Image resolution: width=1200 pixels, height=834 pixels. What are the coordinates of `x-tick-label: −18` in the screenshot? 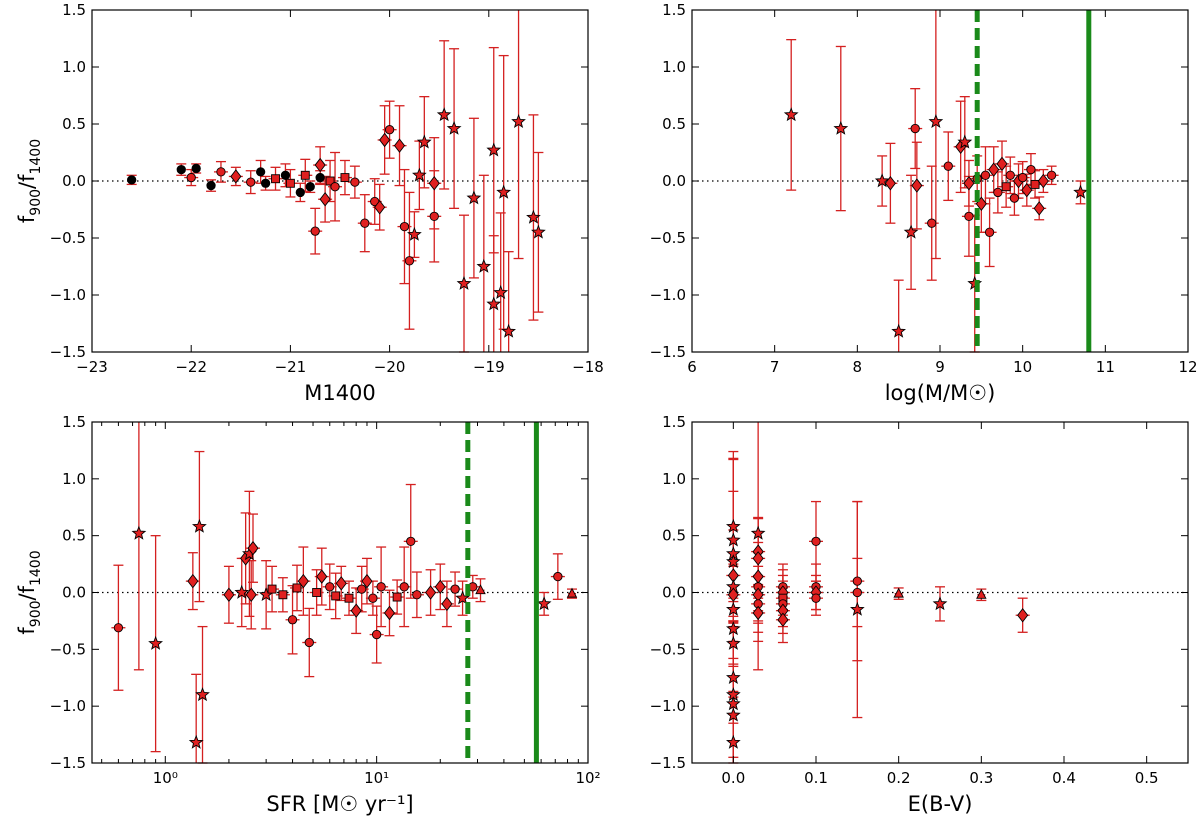 It's located at (588, 367).